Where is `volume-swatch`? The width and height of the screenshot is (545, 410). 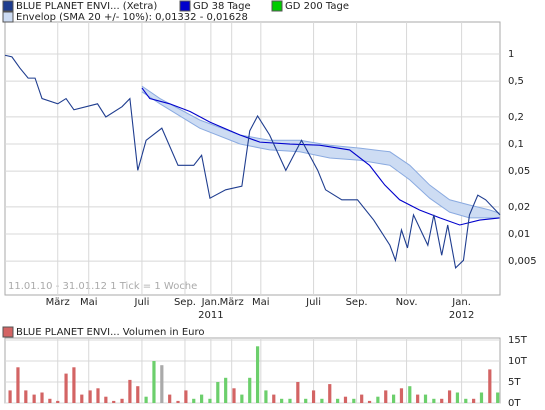 volume-swatch is located at coordinates (8, 332).